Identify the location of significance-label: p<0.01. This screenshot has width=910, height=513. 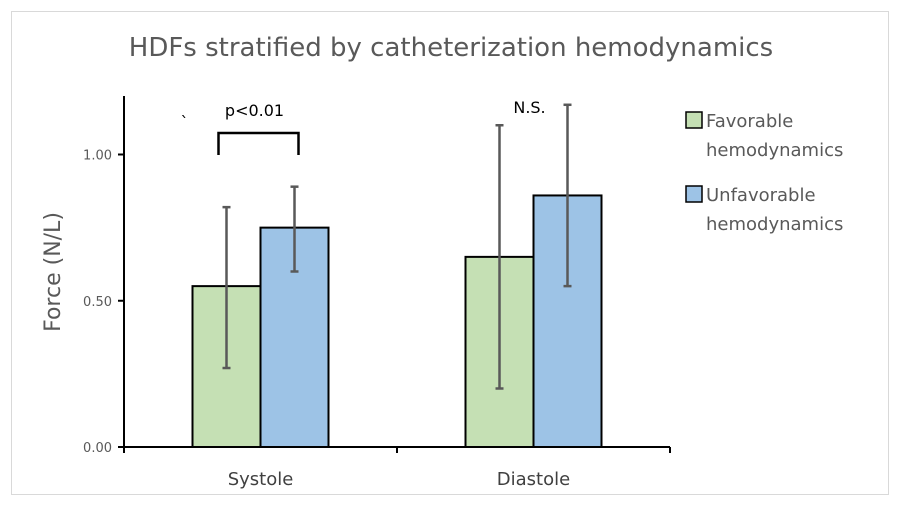
(254, 110).